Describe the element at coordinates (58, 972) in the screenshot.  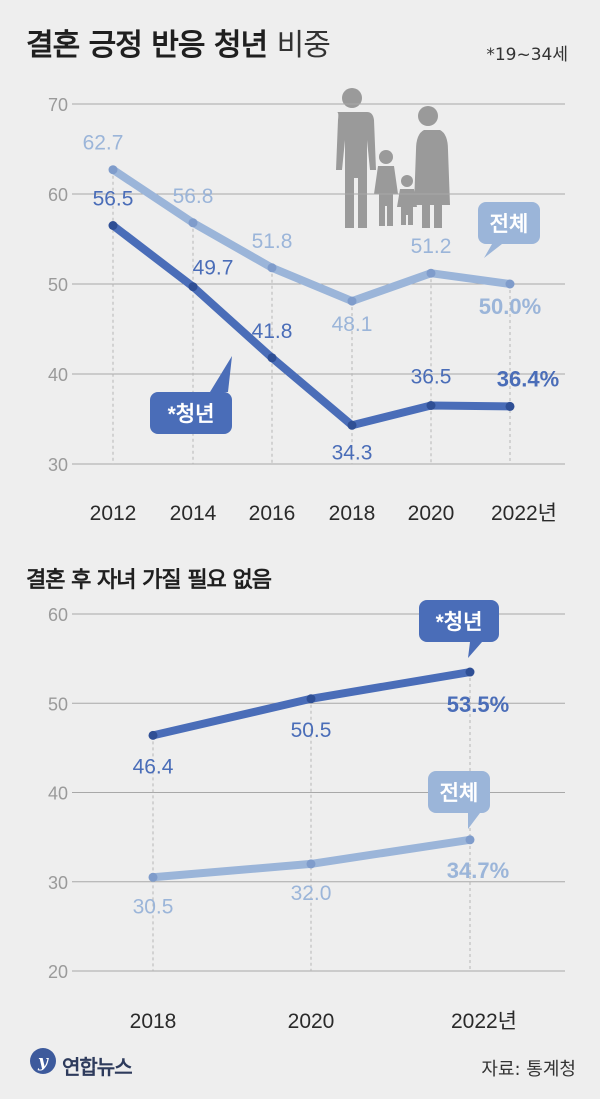
I see `y-tick-label: 20` at that location.